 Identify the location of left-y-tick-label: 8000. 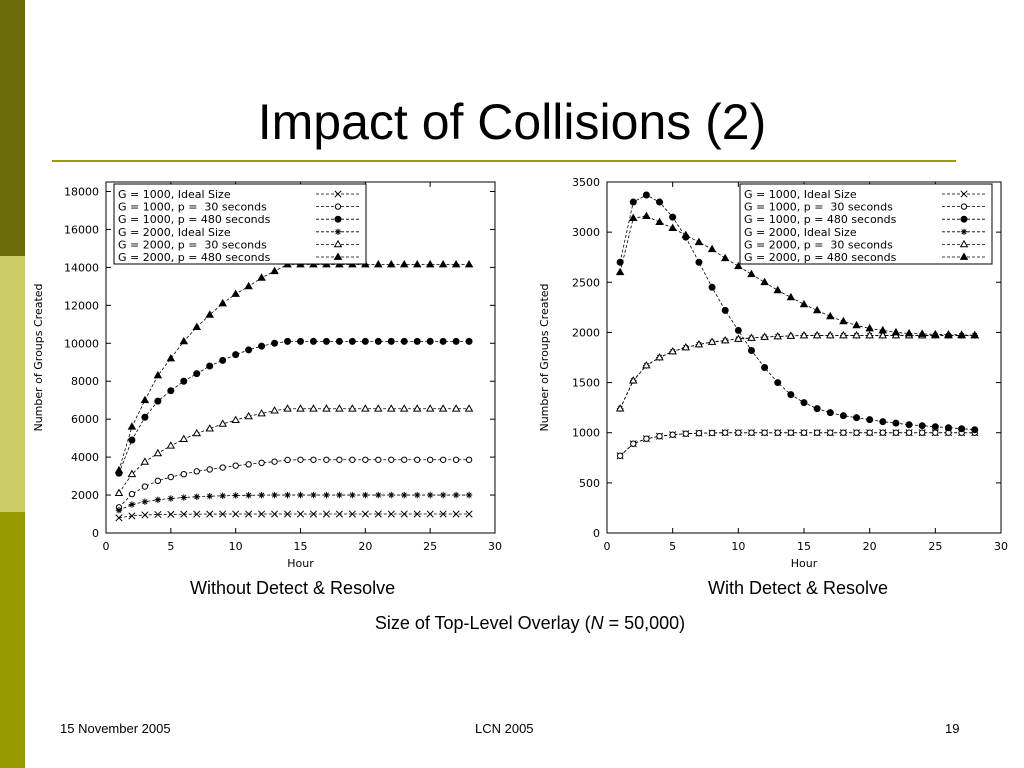
(85, 381).